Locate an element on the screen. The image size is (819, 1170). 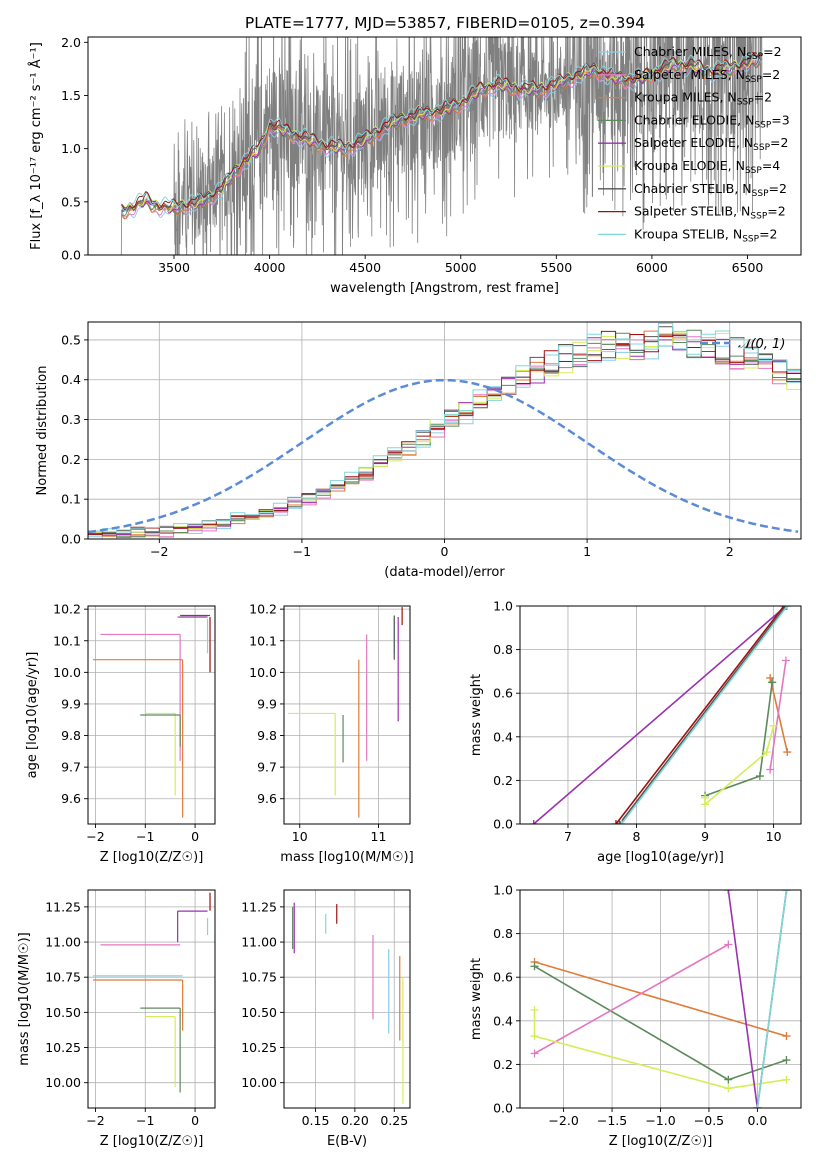
y-tick-label: 0.2 is located at coordinates (503, 1064).